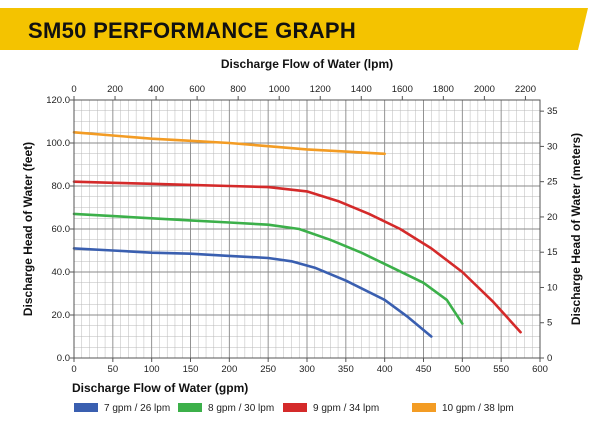  Describe the element at coordinates (402, 89) in the screenshot. I see `x2-tick-label: 1600` at that location.